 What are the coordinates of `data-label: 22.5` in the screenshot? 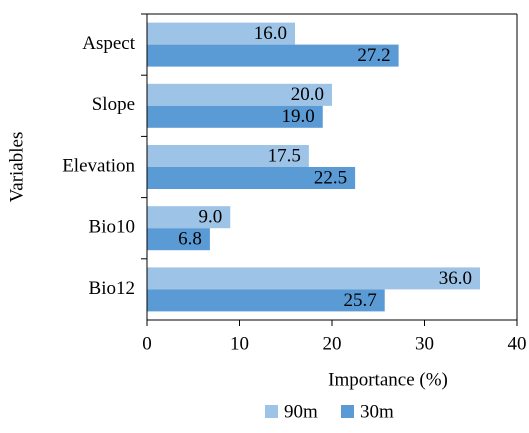 It's located at (330, 177).